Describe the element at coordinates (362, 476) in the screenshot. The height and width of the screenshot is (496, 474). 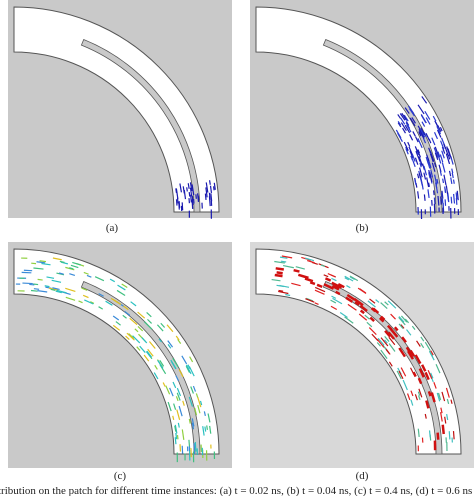
I see `panel-label: (d)` at that location.